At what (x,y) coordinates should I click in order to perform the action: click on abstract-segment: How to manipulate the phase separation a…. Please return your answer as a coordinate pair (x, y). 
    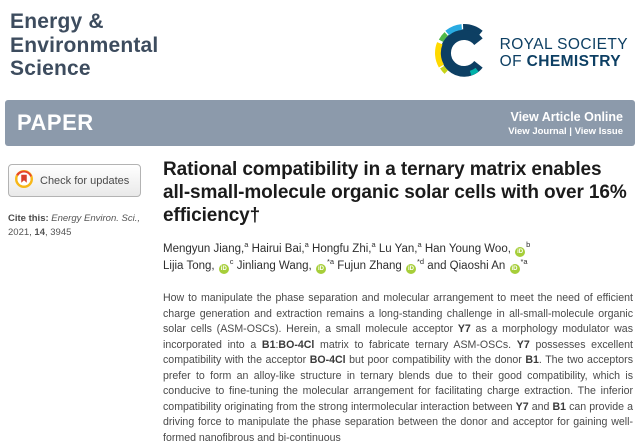
    Looking at the image, I should click on (398, 313).